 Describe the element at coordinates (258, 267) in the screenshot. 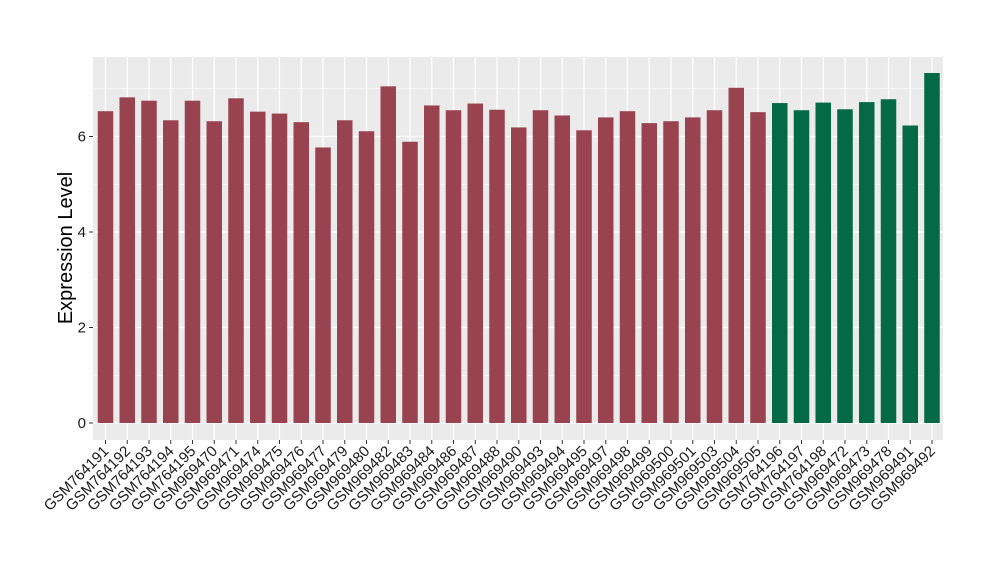

I see `bar-GSM969474` at that location.